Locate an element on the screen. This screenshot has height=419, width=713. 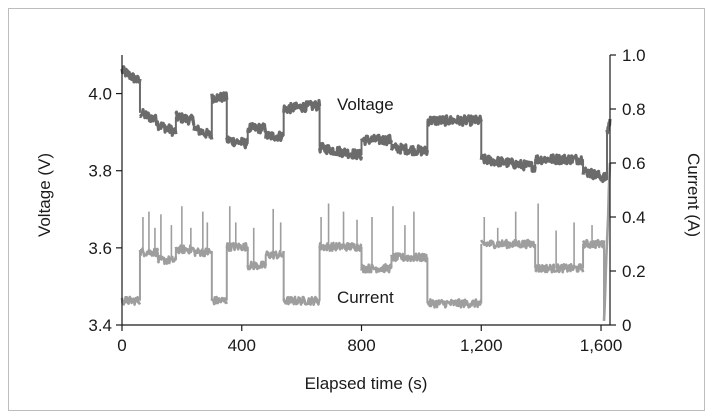
x-tick-label: 1,200 is located at coordinates (481, 345).